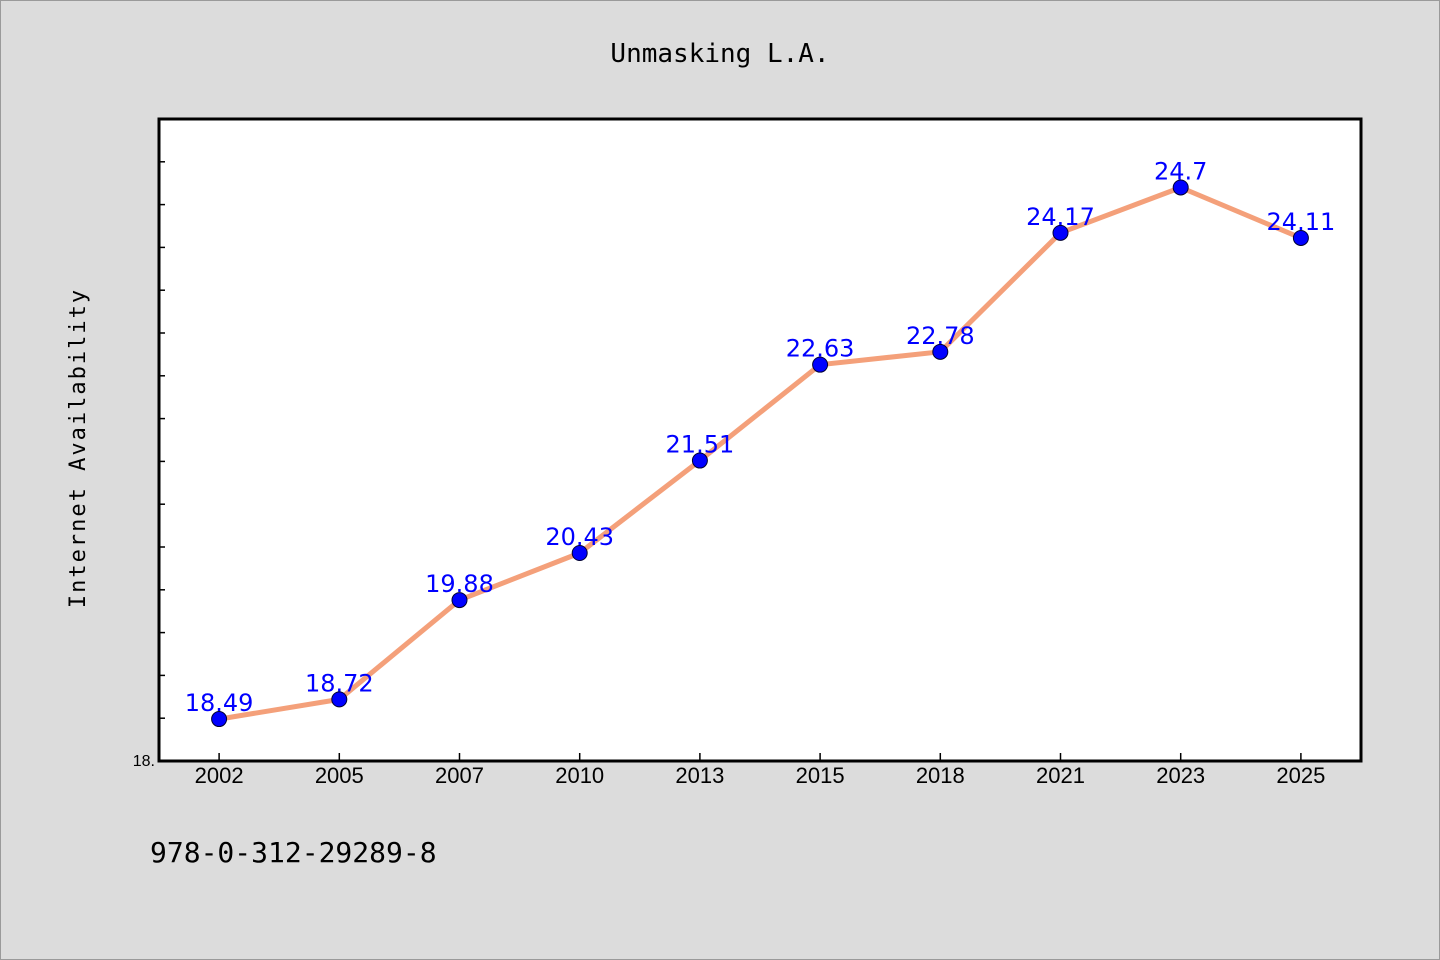 This screenshot has width=1440, height=960. Describe the element at coordinates (339, 775) in the screenshot. I see `x-tick-label: 2005` at that location.